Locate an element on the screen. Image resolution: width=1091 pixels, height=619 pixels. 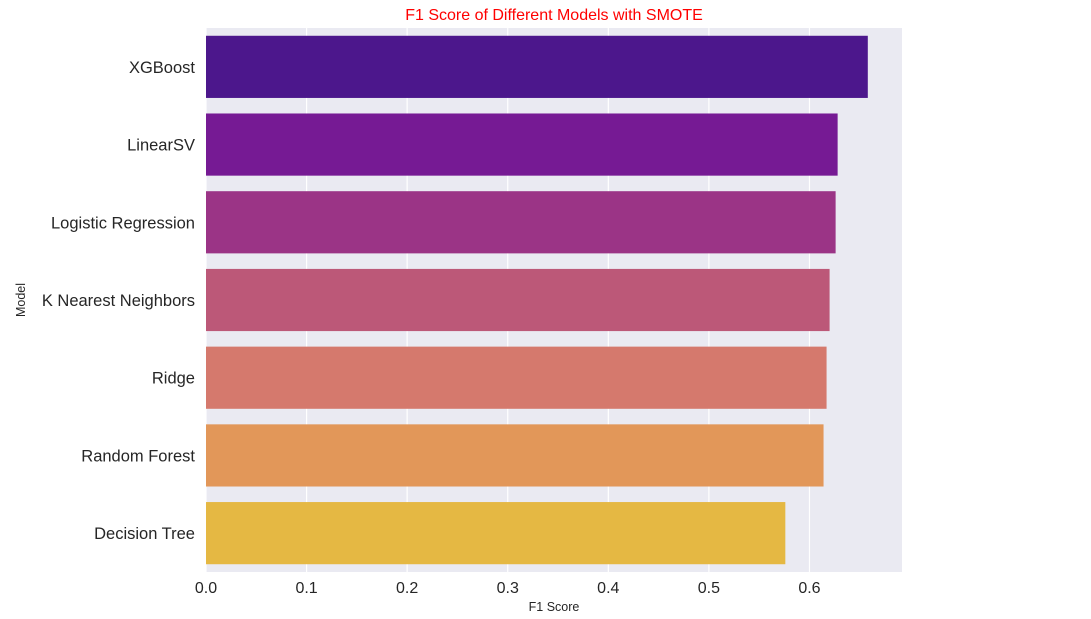
bar-linearsv is located at coordinates (522, 144).